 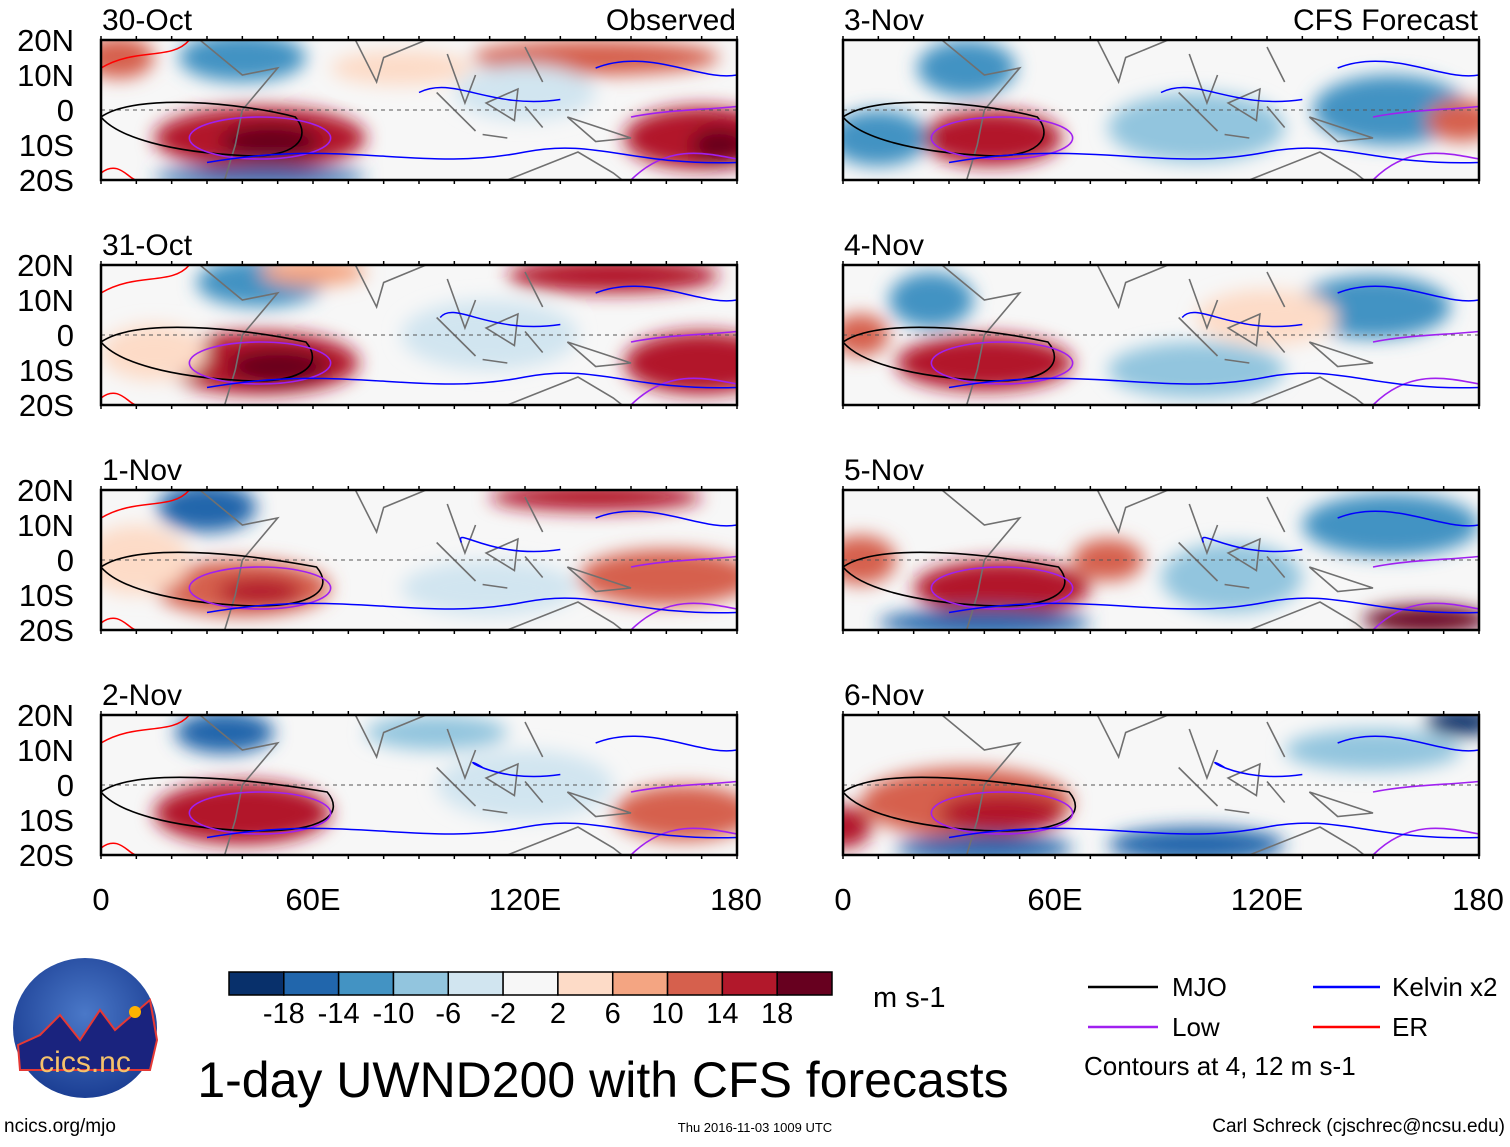 What do you see at coordinates (613, 1014) in the screenshot?
I see `colorbar-label: 6` at bounding box center [613, 1014].